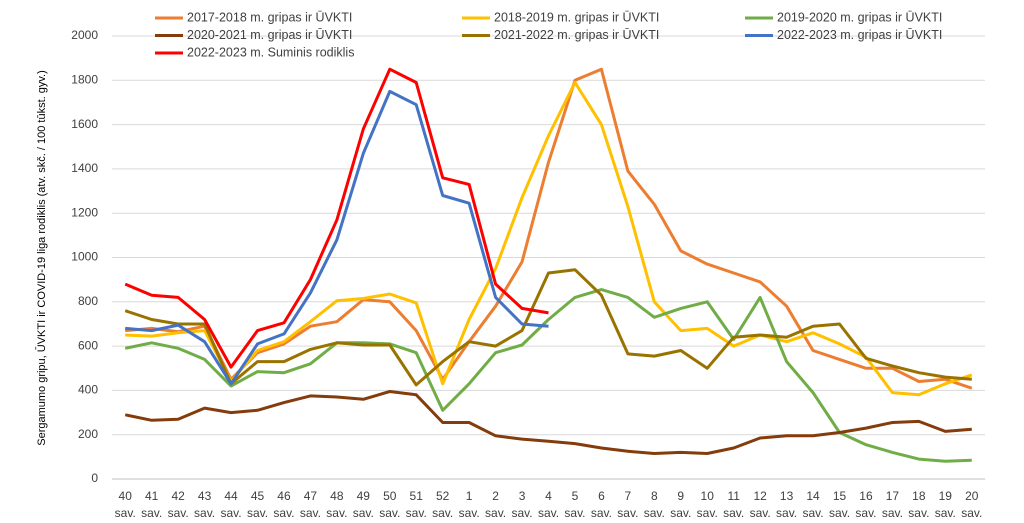  I want to click on series-line, so click(548, 422).